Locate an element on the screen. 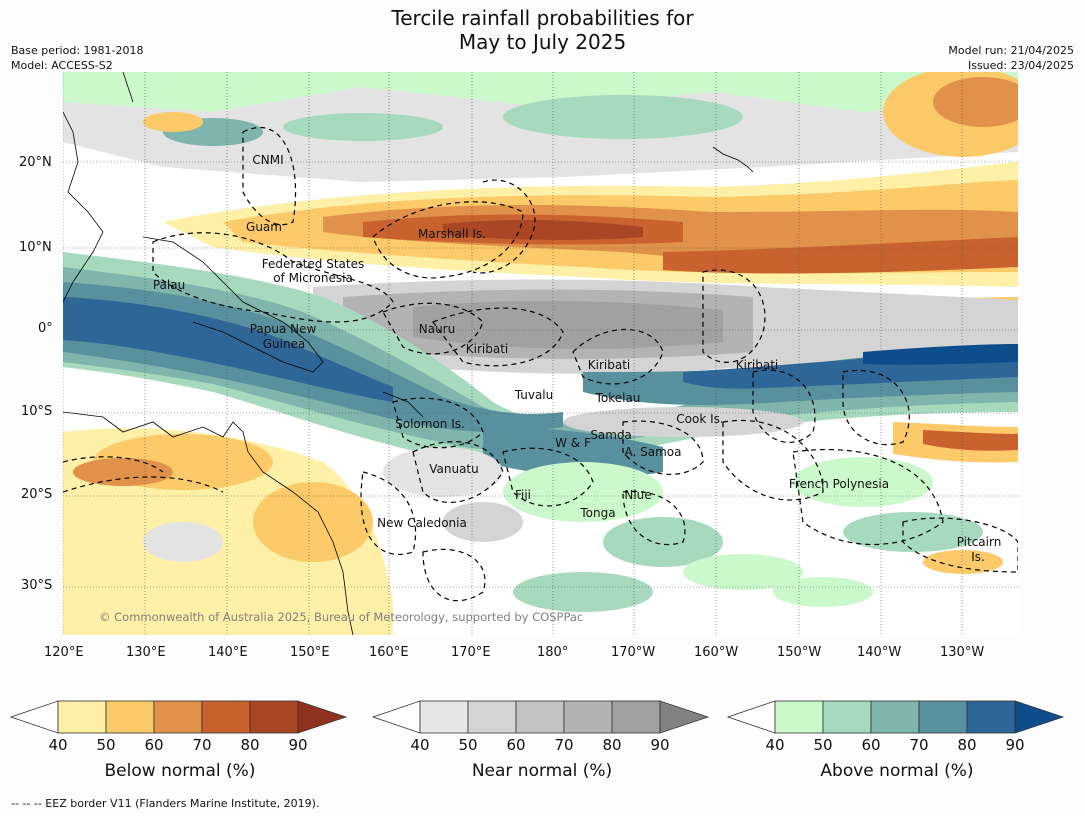 This screenshot has height=816, width=1085. colorbar-above-normal-swatches is located at coordinates (896, 717).